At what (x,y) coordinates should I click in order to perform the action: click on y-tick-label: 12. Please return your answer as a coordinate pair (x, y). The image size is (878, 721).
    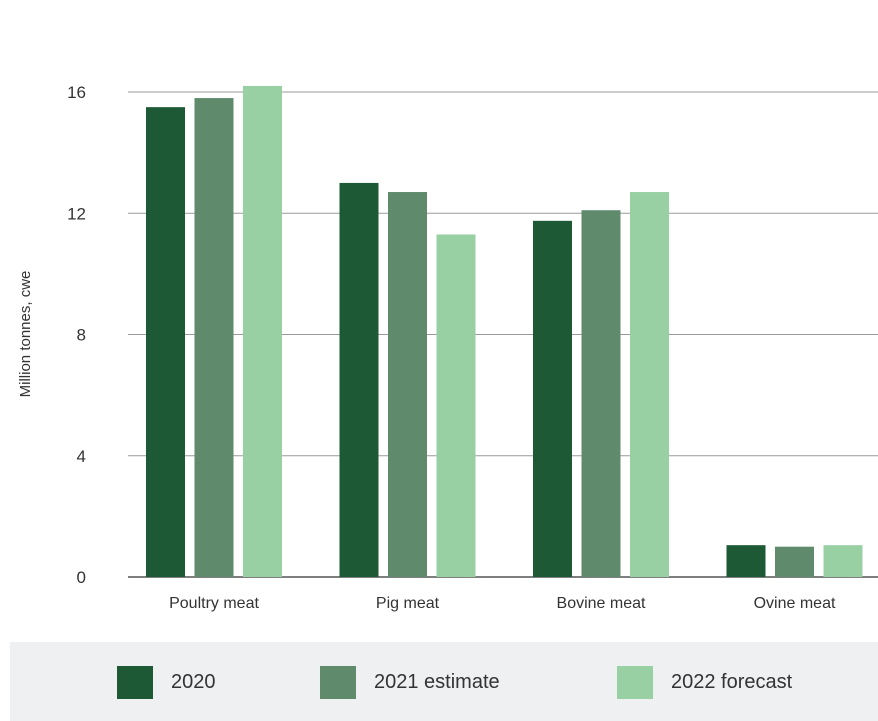
    Looking at the image, I should click on (76, 213).